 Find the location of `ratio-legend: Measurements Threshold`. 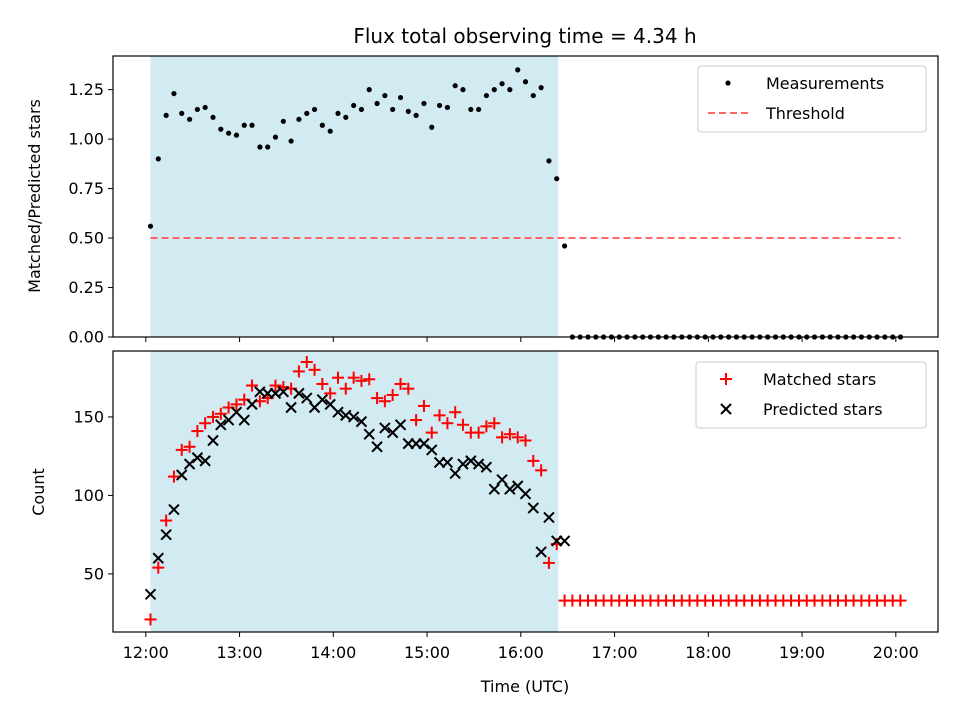

ratio-legend: Measurements Threshold is located at coordinates (812, 99).